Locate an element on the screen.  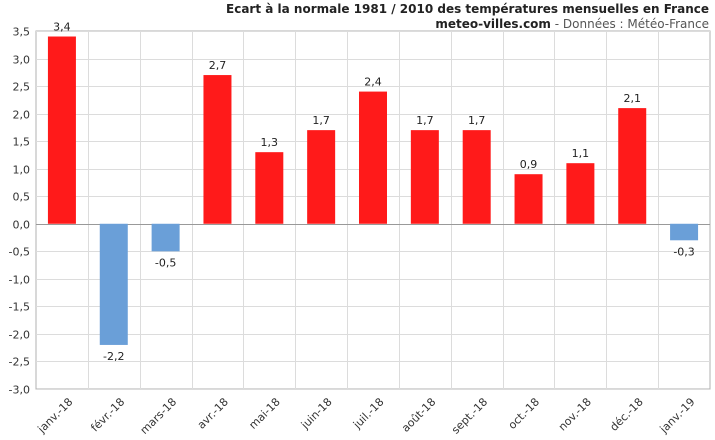
y-tick-label: -0,5 is located at coordinates (19, 252).